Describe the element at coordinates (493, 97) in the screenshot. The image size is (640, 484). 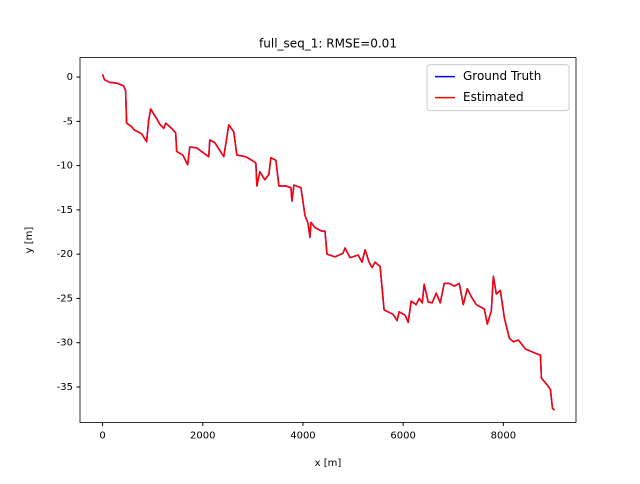
I see `legend-label: Estimated` at that location.